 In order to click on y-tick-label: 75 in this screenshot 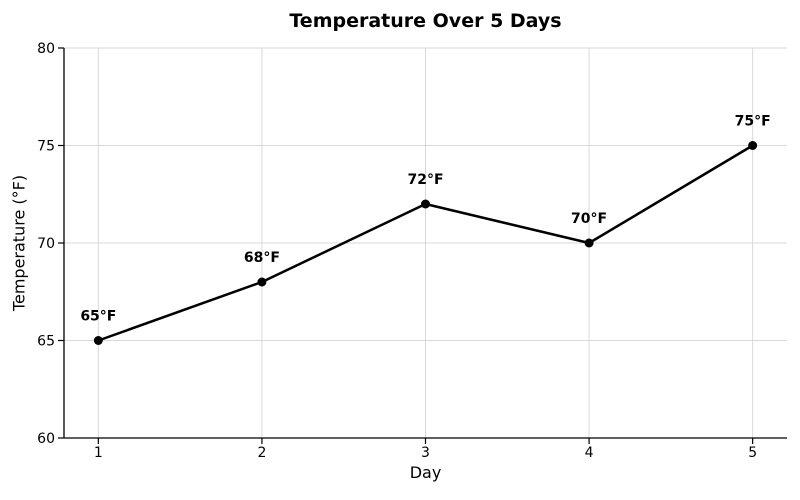, I will do `click(46, 147)`.